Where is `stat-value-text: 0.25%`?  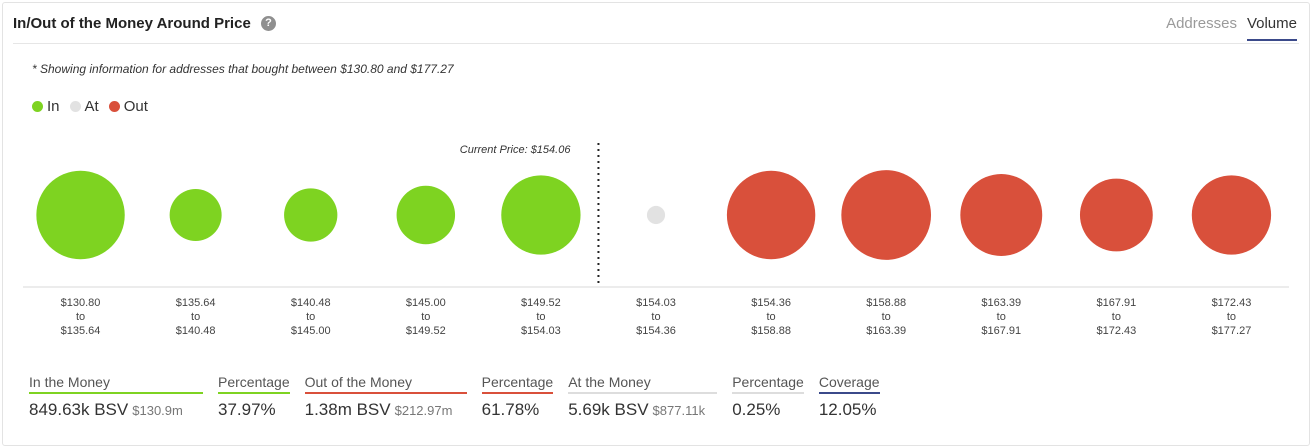
stat-value-text: 0.25% is located at coordinates (756, 409).